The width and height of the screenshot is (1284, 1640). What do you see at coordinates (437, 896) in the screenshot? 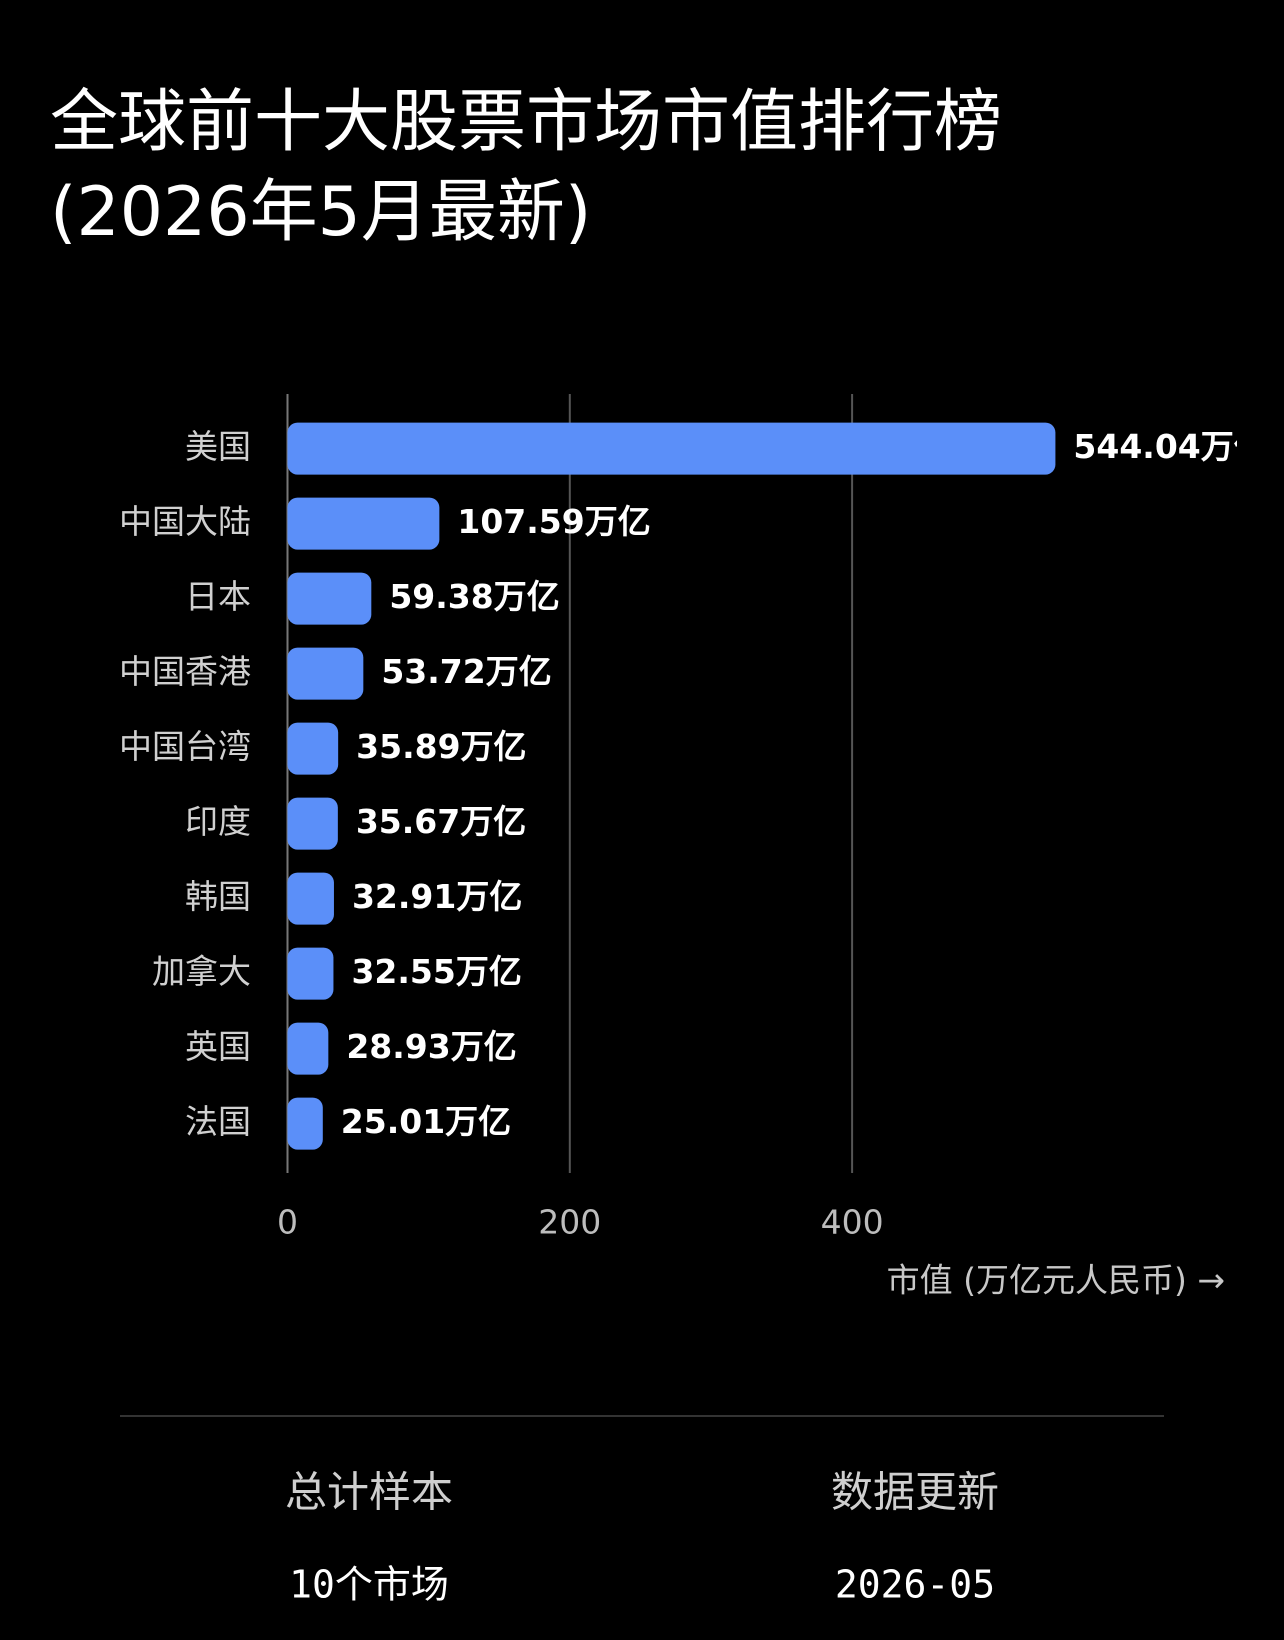
I see `value-label: 32.91万亿` at bounding box center [437, 896].